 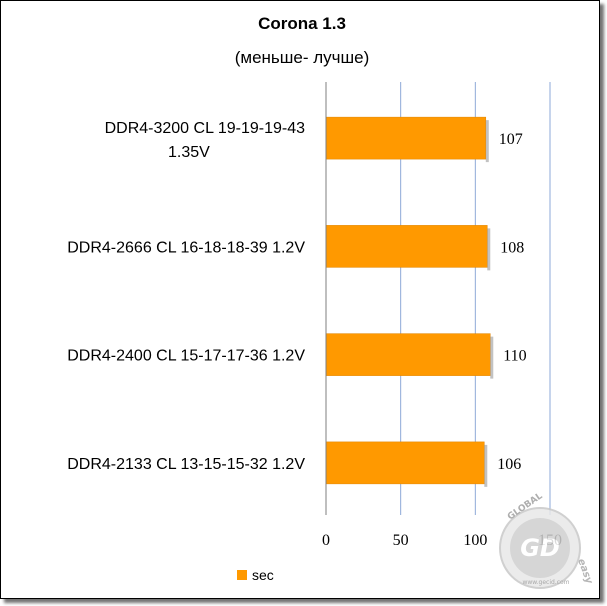 I want to click on x-tick-label-50: 50, so click(x=401, y=540).